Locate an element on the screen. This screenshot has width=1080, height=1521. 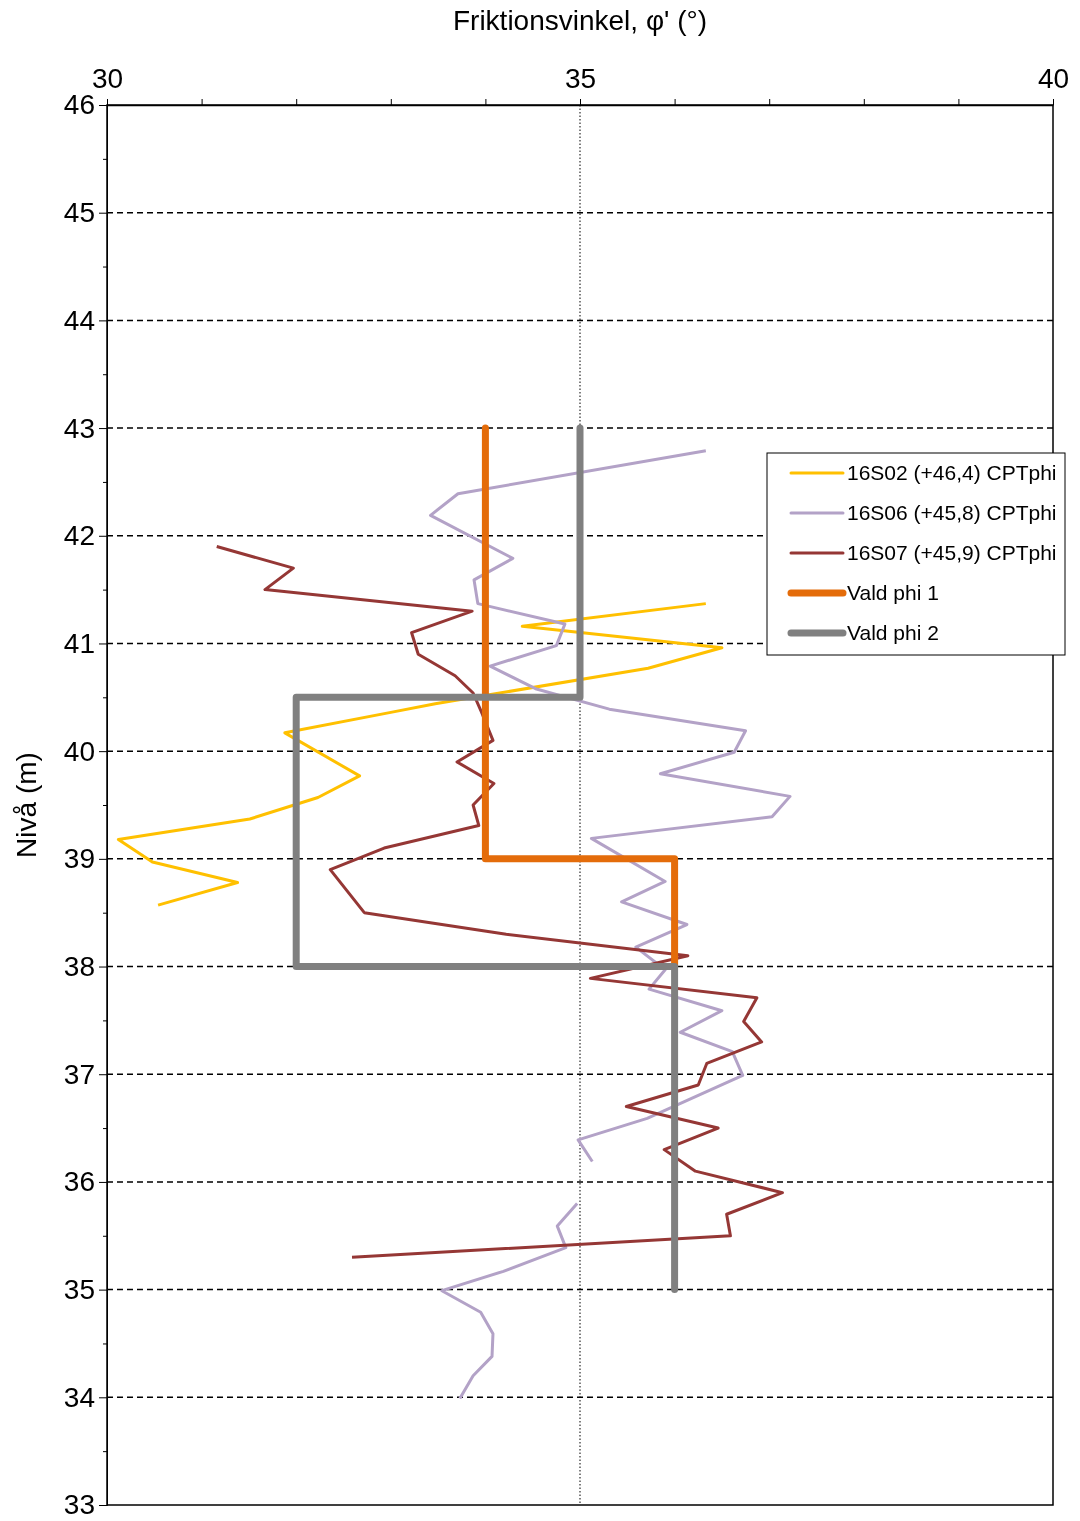
y-tick-label: 39 is located at coordinates (79, 859).